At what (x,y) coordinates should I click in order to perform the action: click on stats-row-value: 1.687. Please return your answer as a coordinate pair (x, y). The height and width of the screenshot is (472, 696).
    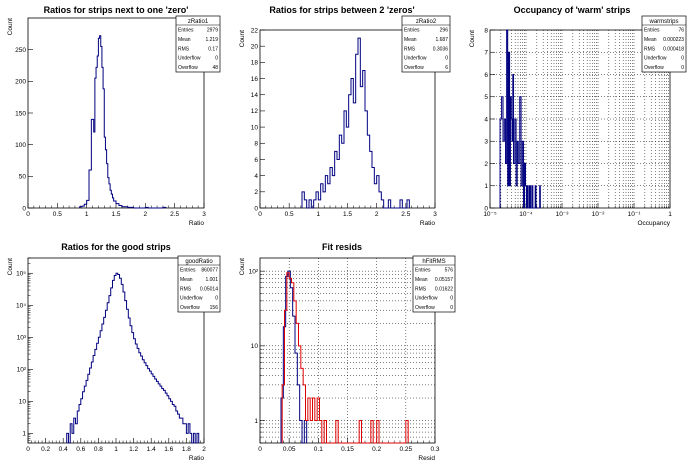
    Looking at the image, I should click on (441, 40).